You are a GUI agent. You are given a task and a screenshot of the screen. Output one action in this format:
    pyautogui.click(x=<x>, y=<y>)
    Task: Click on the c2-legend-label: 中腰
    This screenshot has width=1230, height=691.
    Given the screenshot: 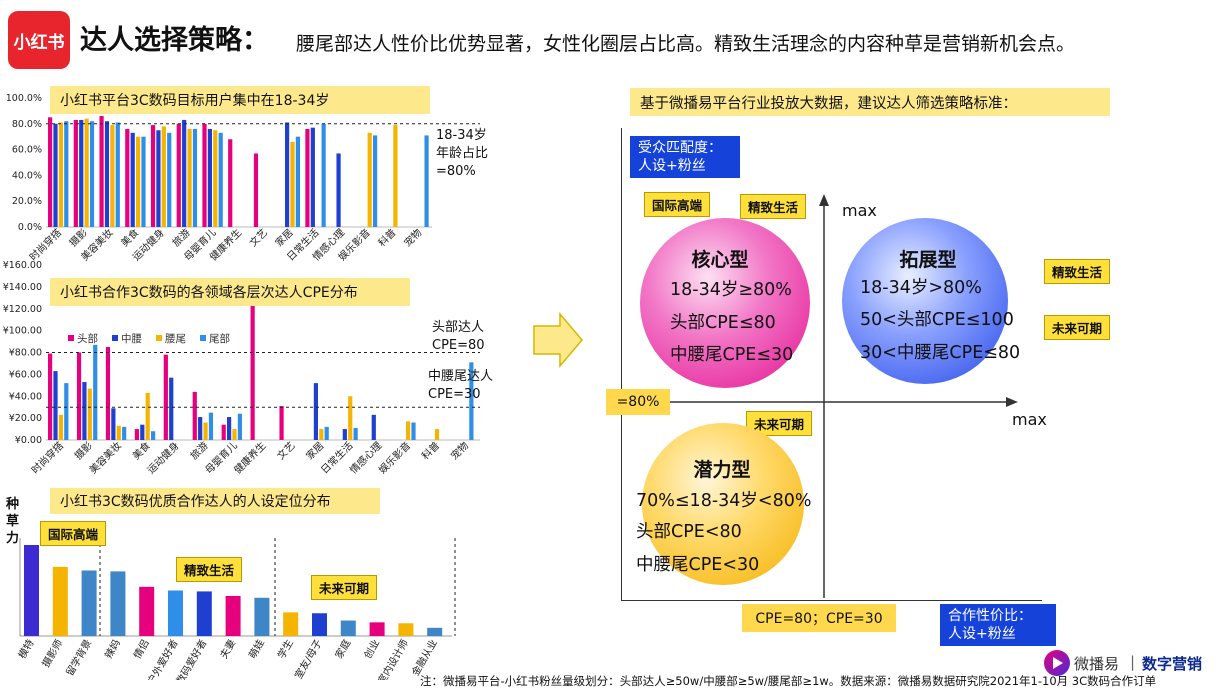 What is the action you would take?
    pyautogui.click(x=131, y=338)
    